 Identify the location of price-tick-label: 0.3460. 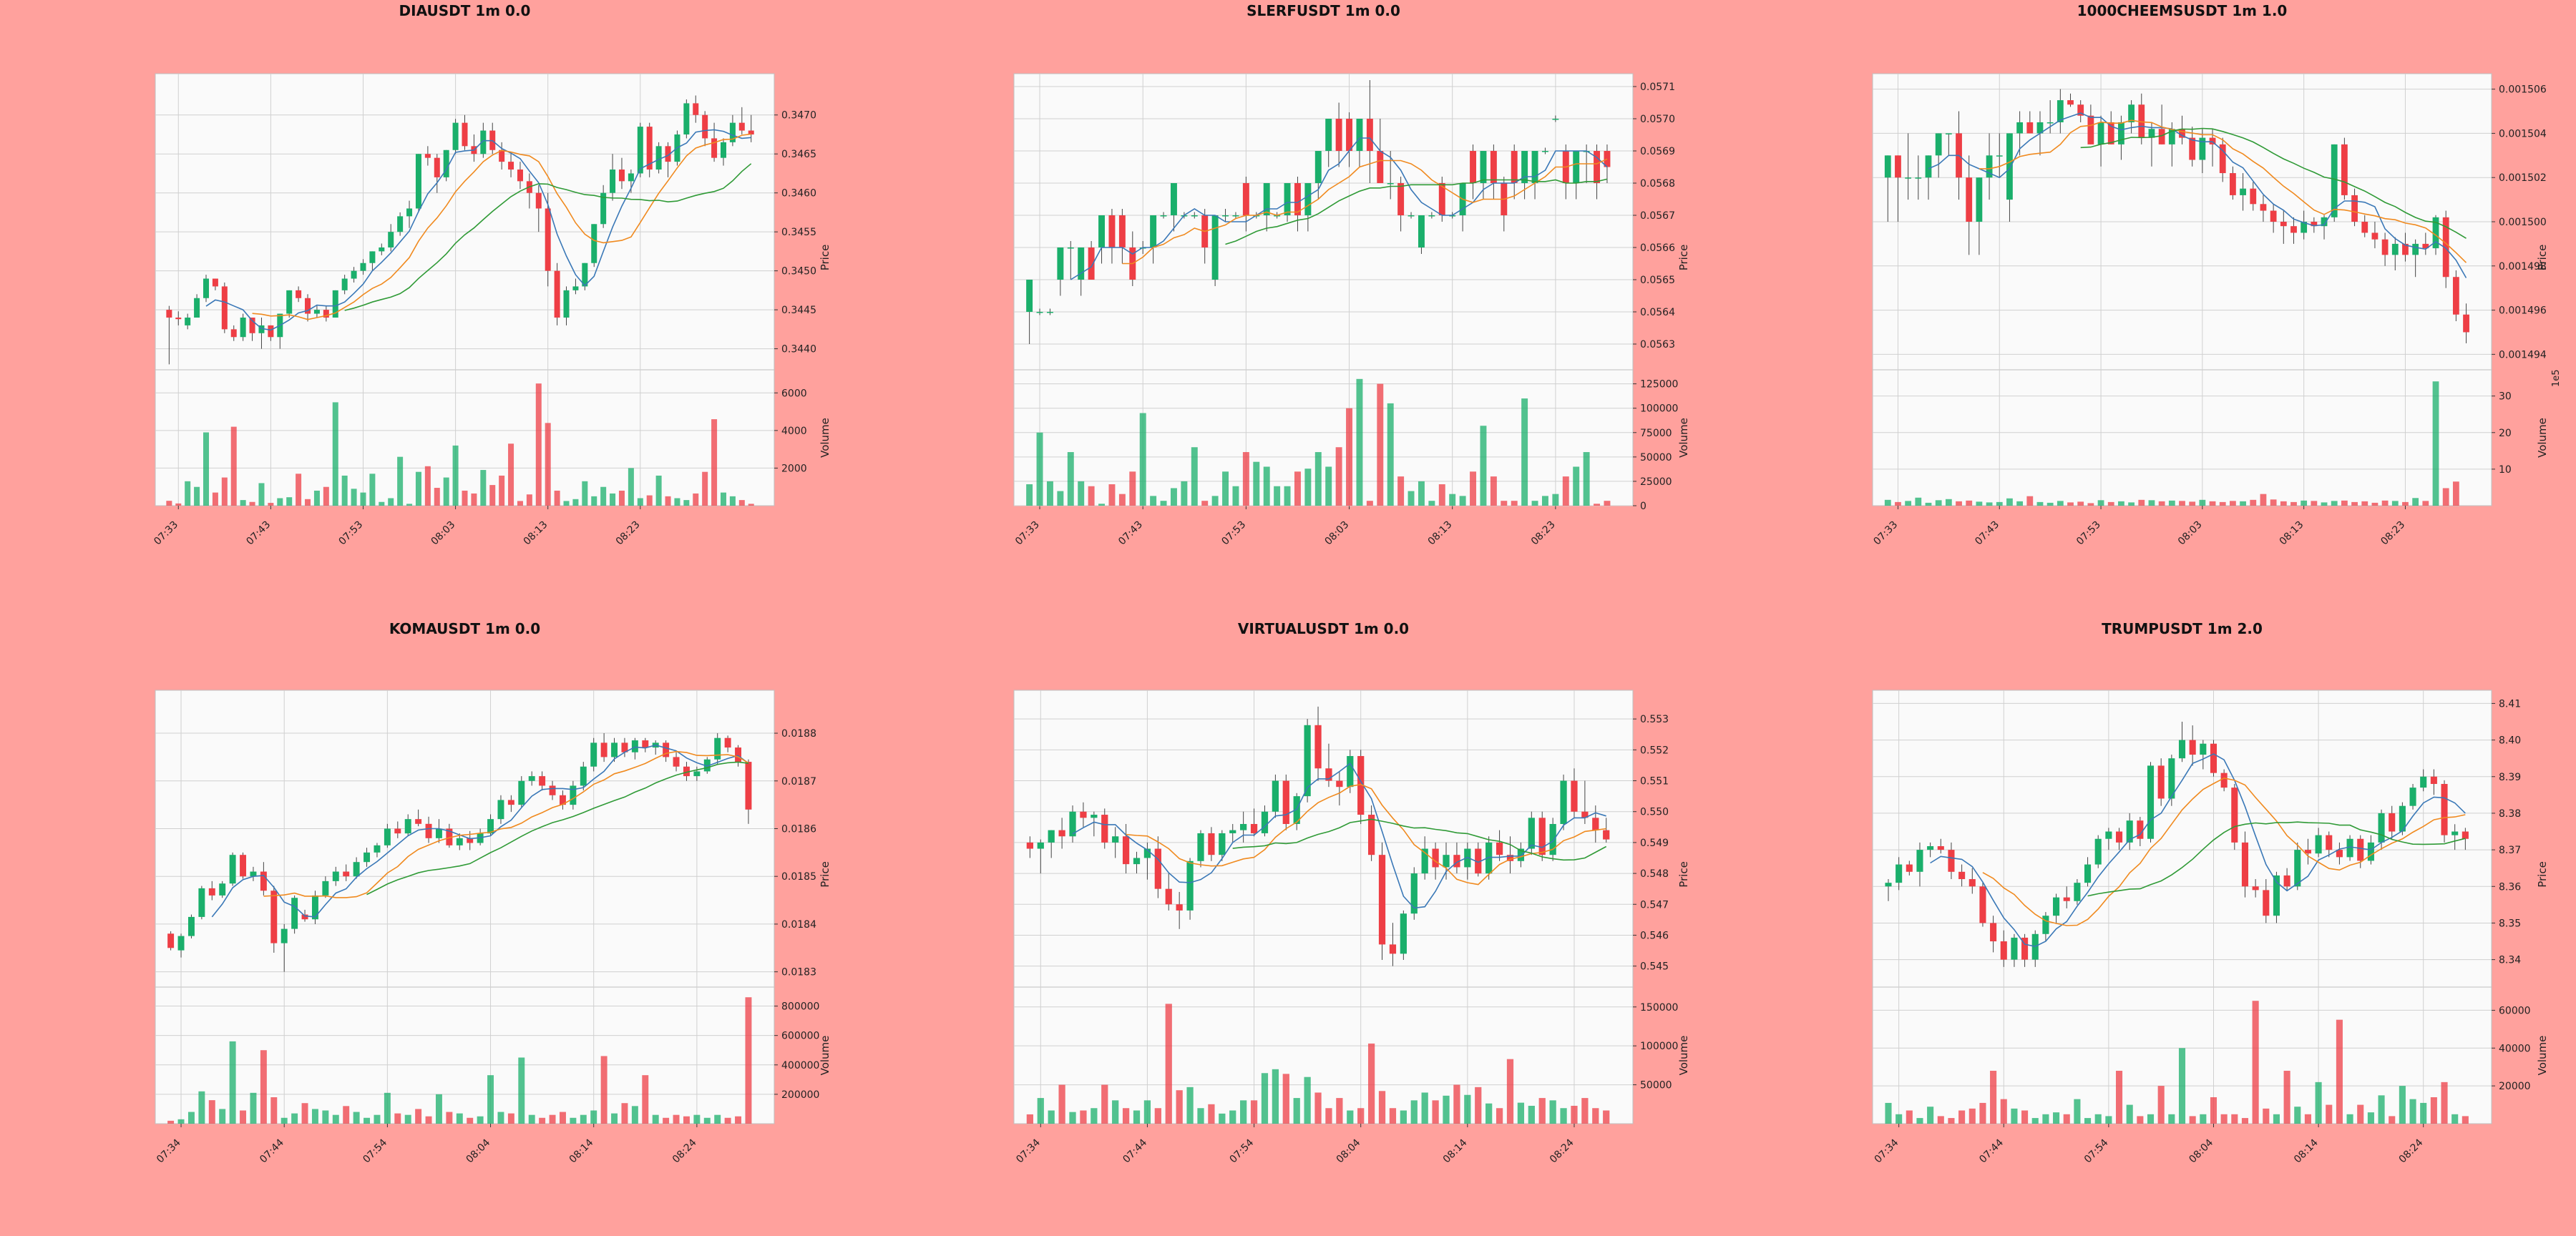
(798, 194).